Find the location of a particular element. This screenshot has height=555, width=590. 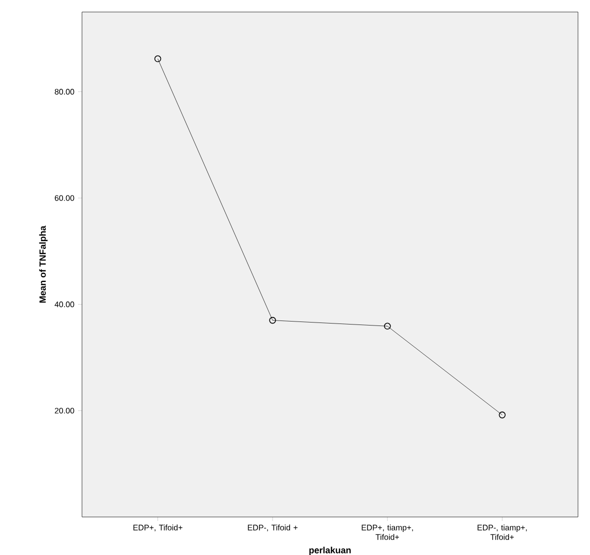

x-tick-label: EDP-, Tifoid + is located at coordinates (273, 528).